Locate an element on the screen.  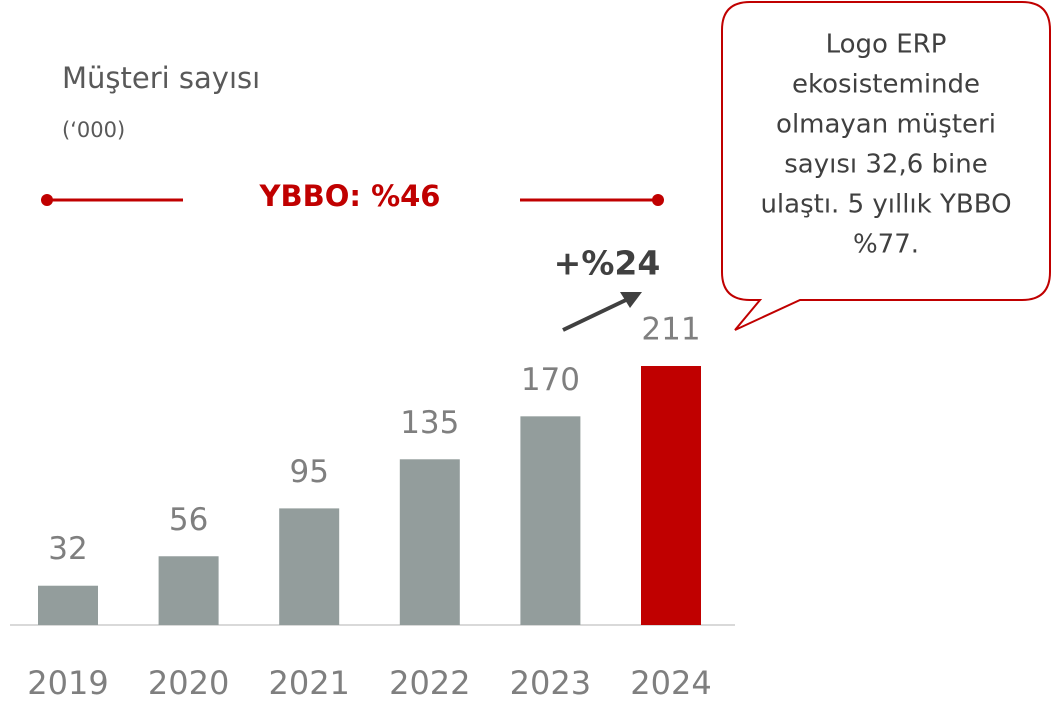
x-tick-label: 2021 is located at coordinates (308, 683).